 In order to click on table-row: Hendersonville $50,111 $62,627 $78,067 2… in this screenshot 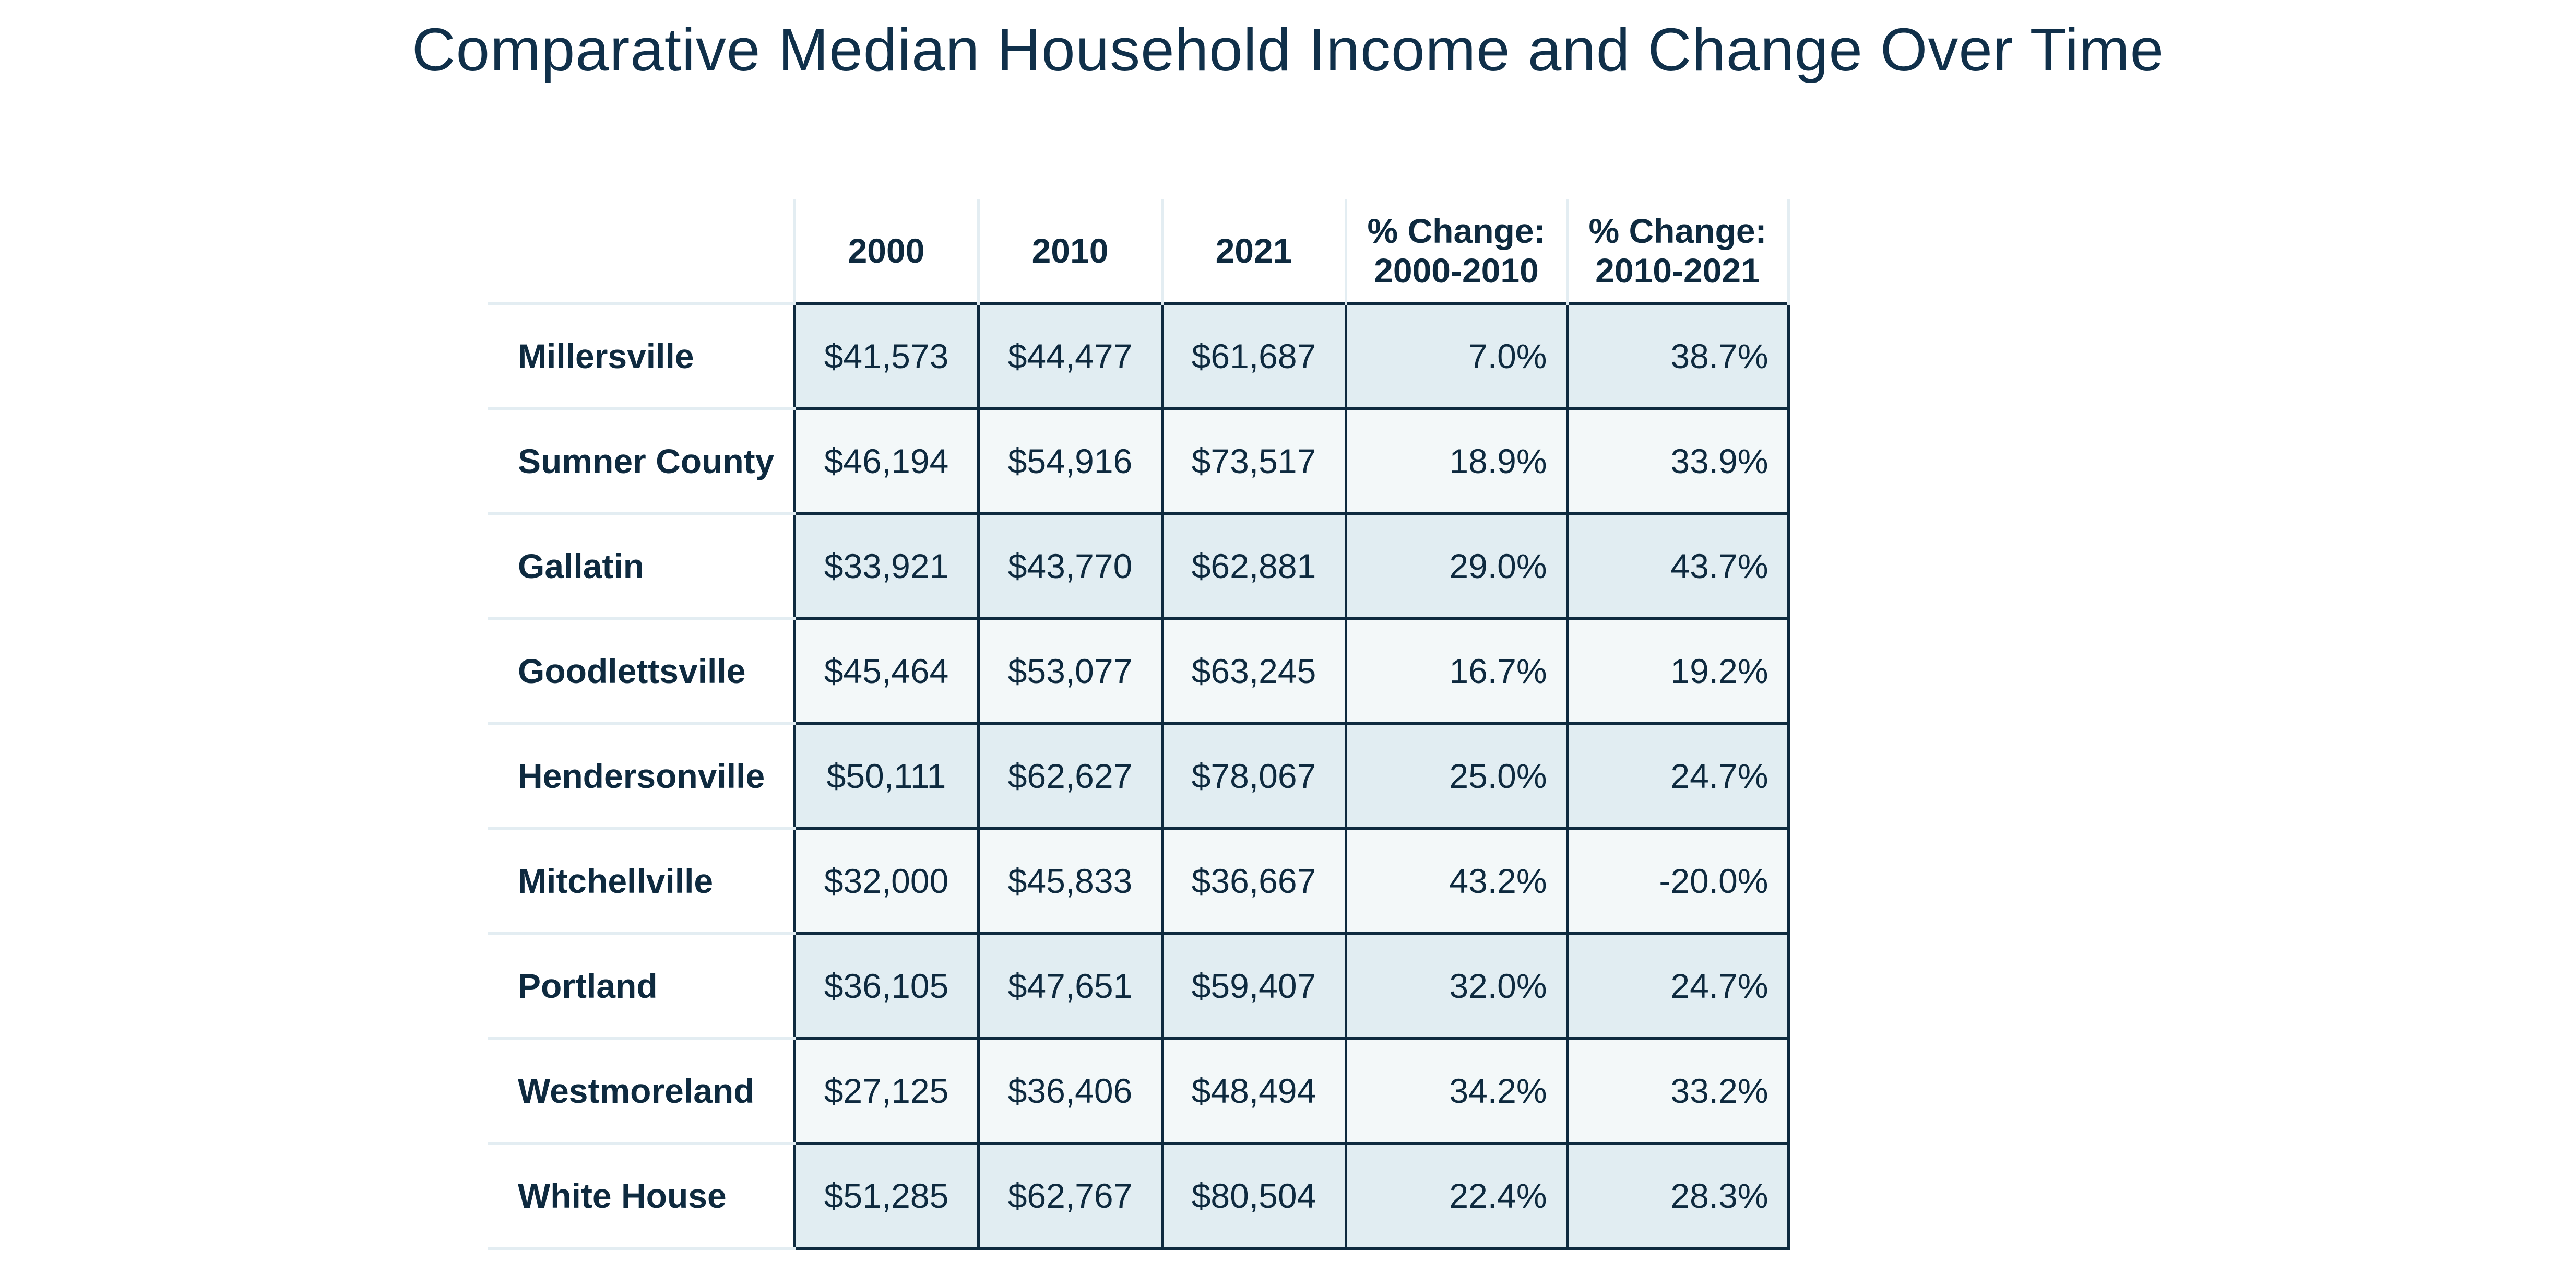, I will do `click(1139, 776)`.